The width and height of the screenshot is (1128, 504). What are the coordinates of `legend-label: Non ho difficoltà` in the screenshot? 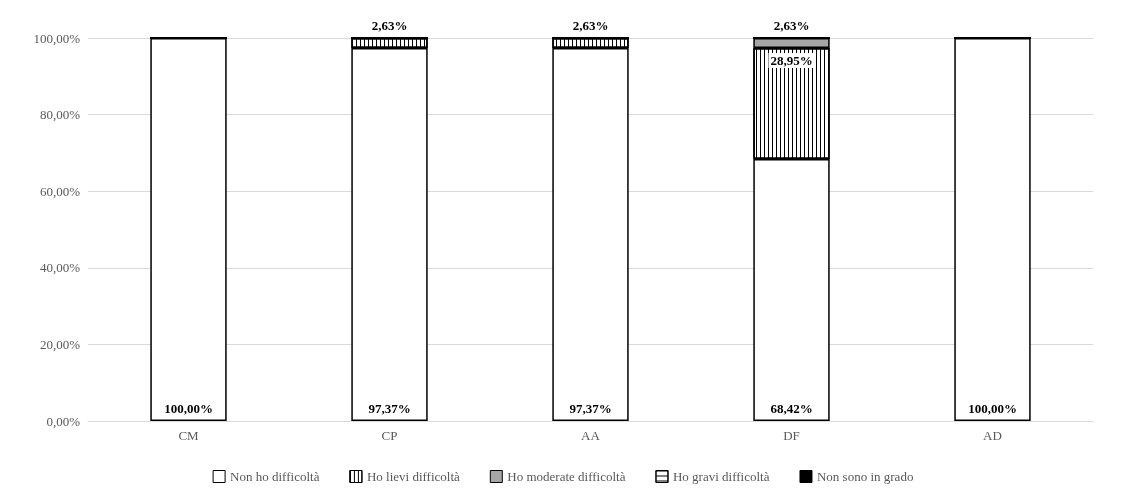 It's located at (275, 476).